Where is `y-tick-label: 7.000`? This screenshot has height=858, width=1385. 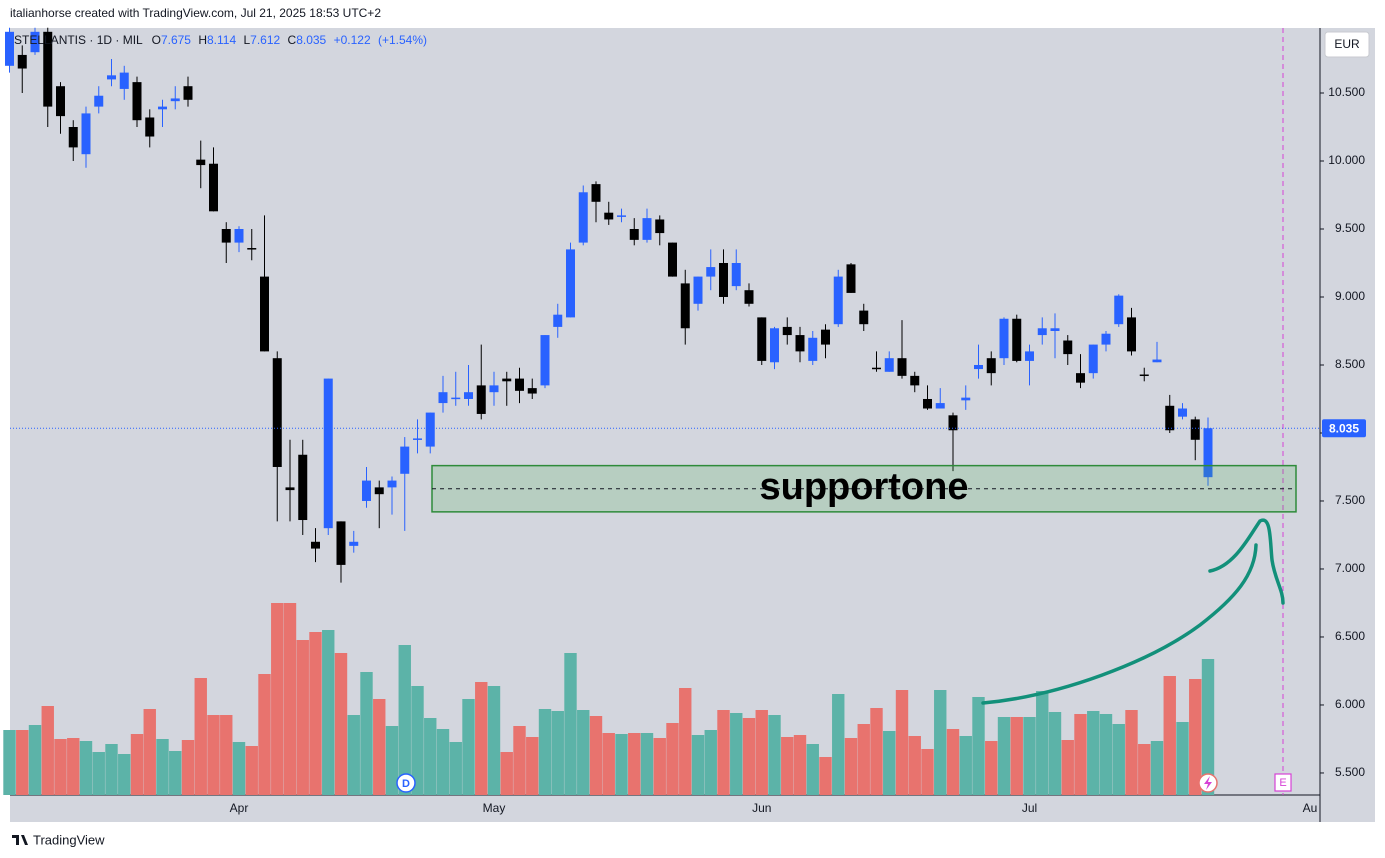
y-tick-label: 7.000 is located at coordinates (1350, 568).